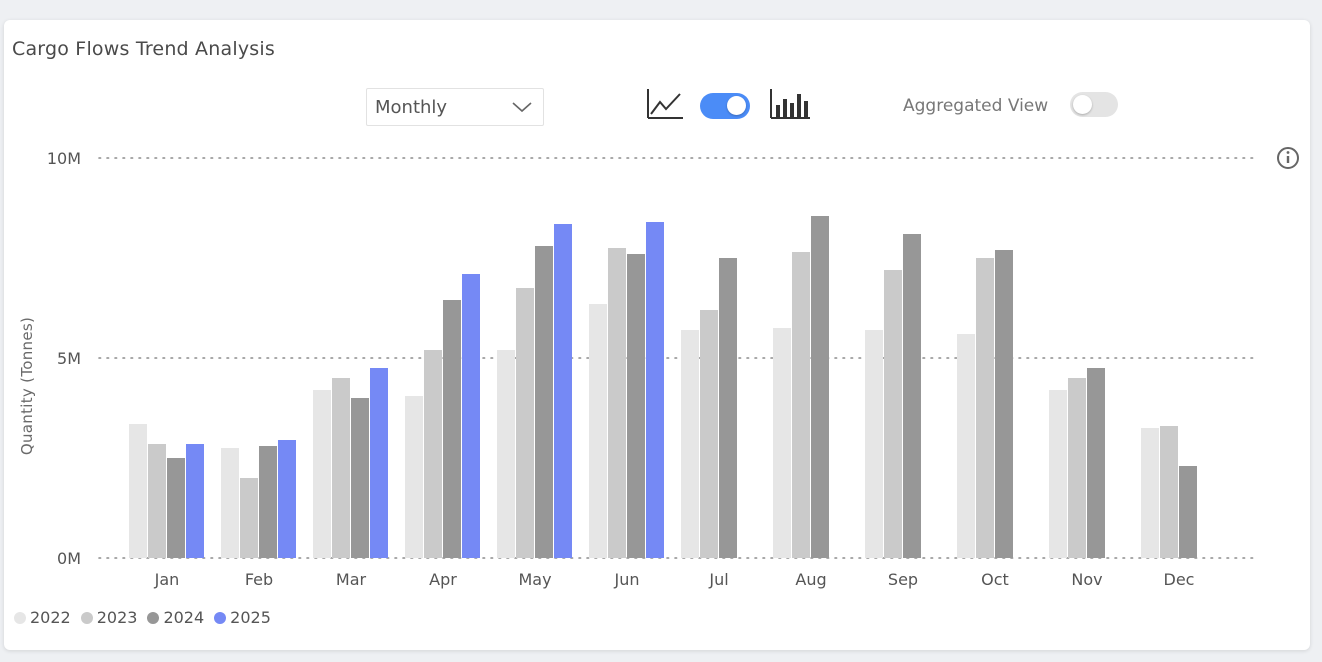 The image size is (1322, 662). Describe the element at coordinates (69, 558) in the screenshot. I see `y-tick-label: 0M` at that location.